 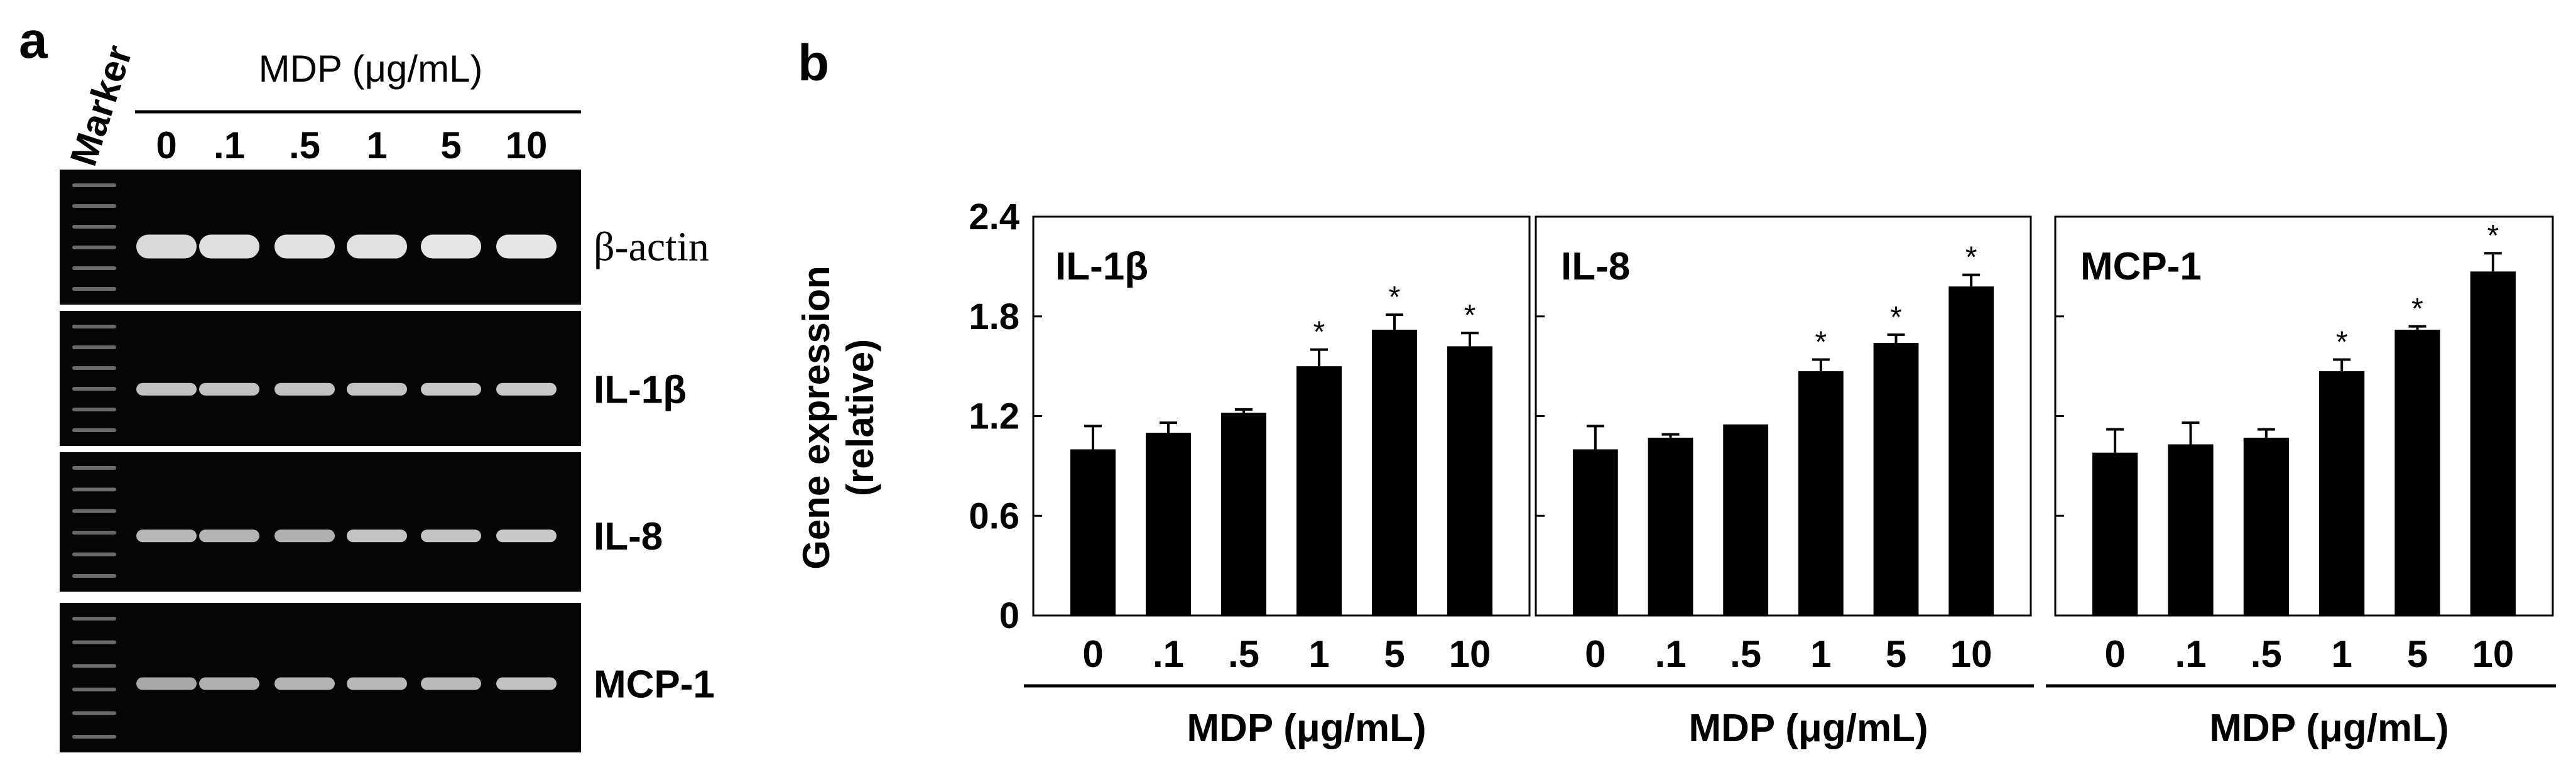 I want to click on x-tick-label: 1, so click(x=1318, y=654).